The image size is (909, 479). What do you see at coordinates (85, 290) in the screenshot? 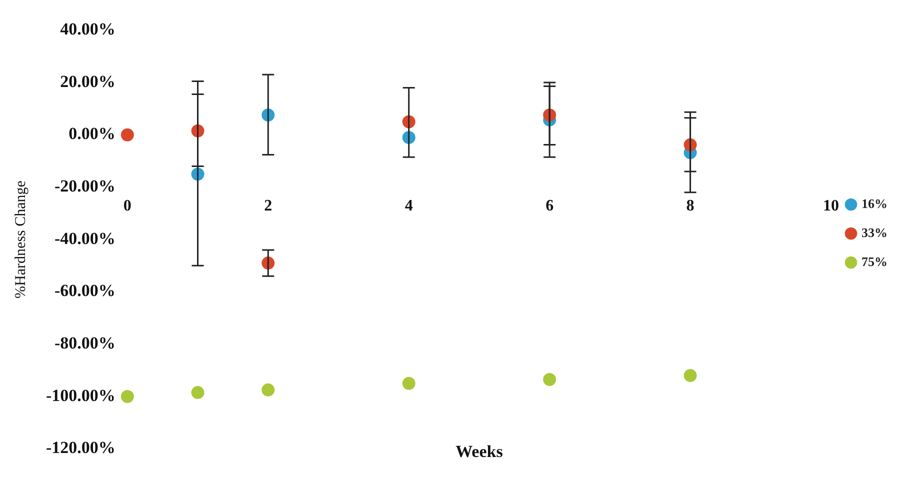
I see `y-tick-label: -60.00%` at bounding box center [85, 290].